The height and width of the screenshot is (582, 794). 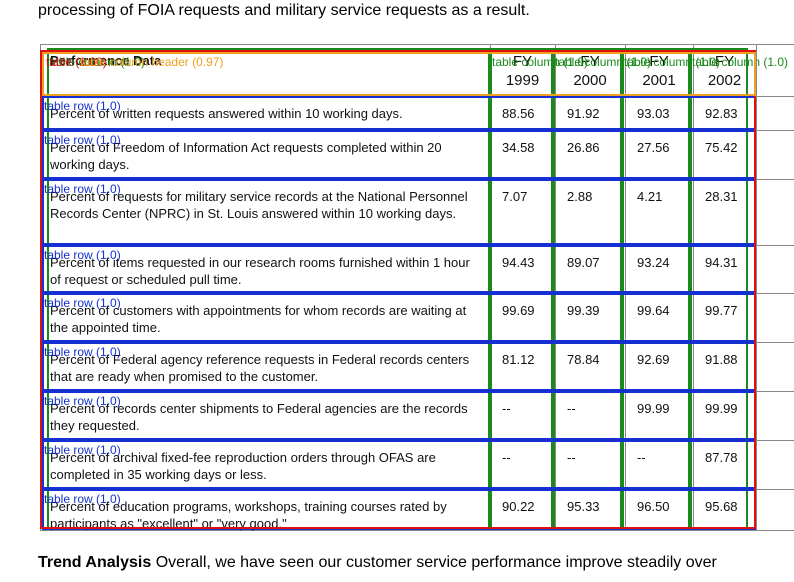 What do you see at coordinates (583, 147) in the screenshot?
I see `value-cell: 26.86` at bounding box center [583, 147].